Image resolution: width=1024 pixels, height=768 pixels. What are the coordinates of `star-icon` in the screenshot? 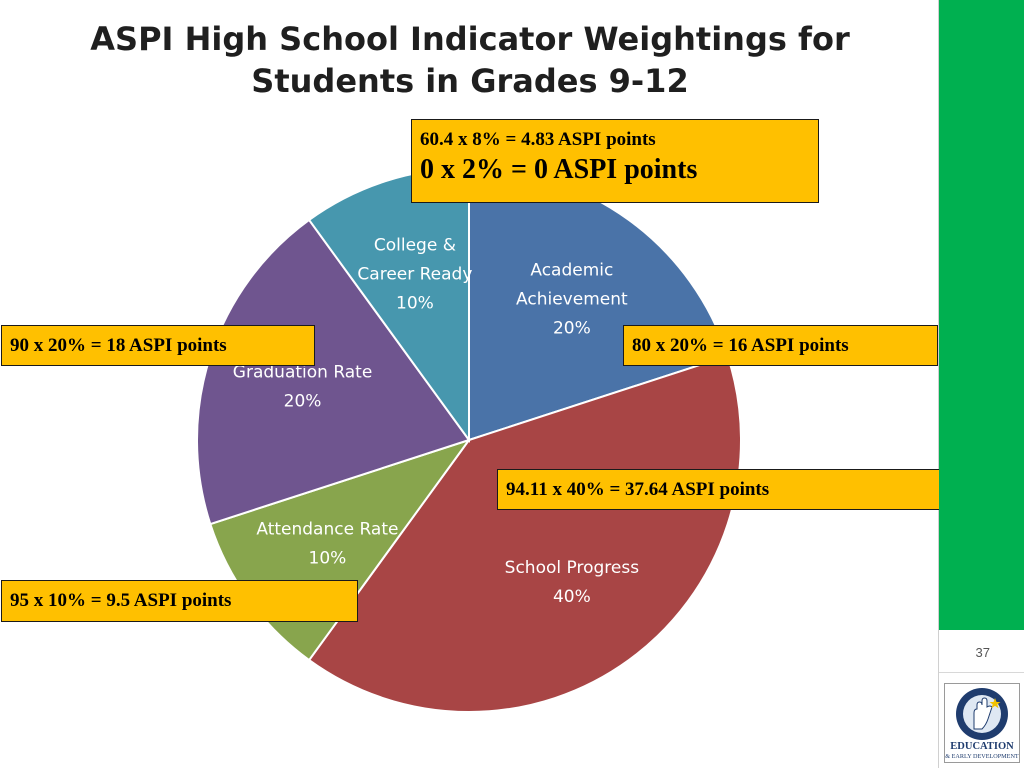 It's located at (995, 703).